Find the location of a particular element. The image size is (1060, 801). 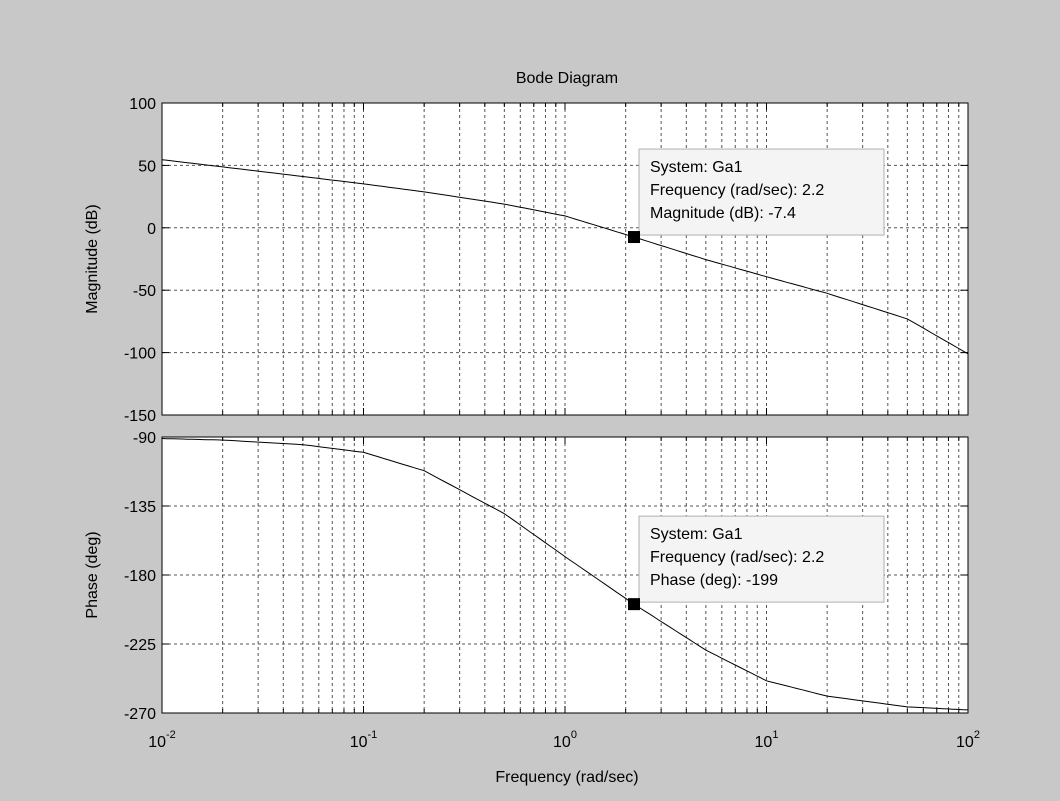

x-tick-label-exponent: -2 is located at coordinates (171, 735).